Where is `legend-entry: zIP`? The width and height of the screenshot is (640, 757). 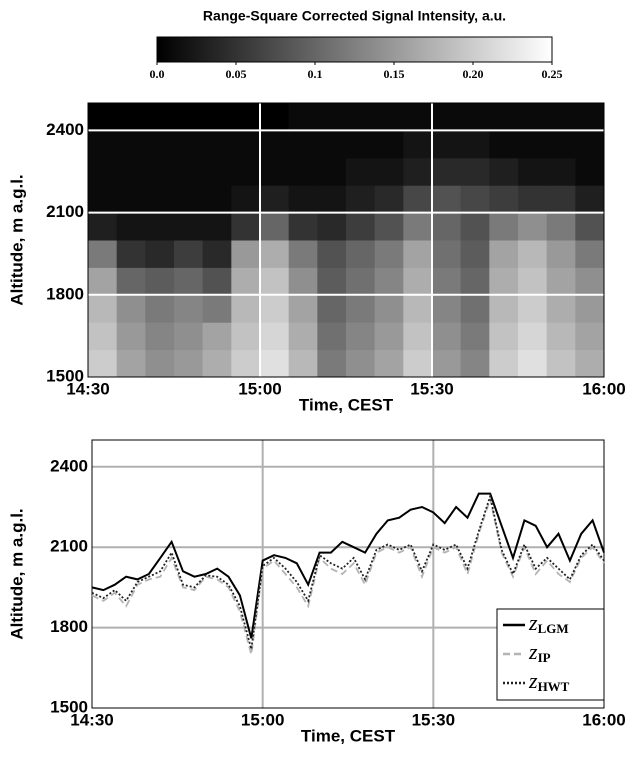 legend-entry: zIP is located at coordinates (539, 652).